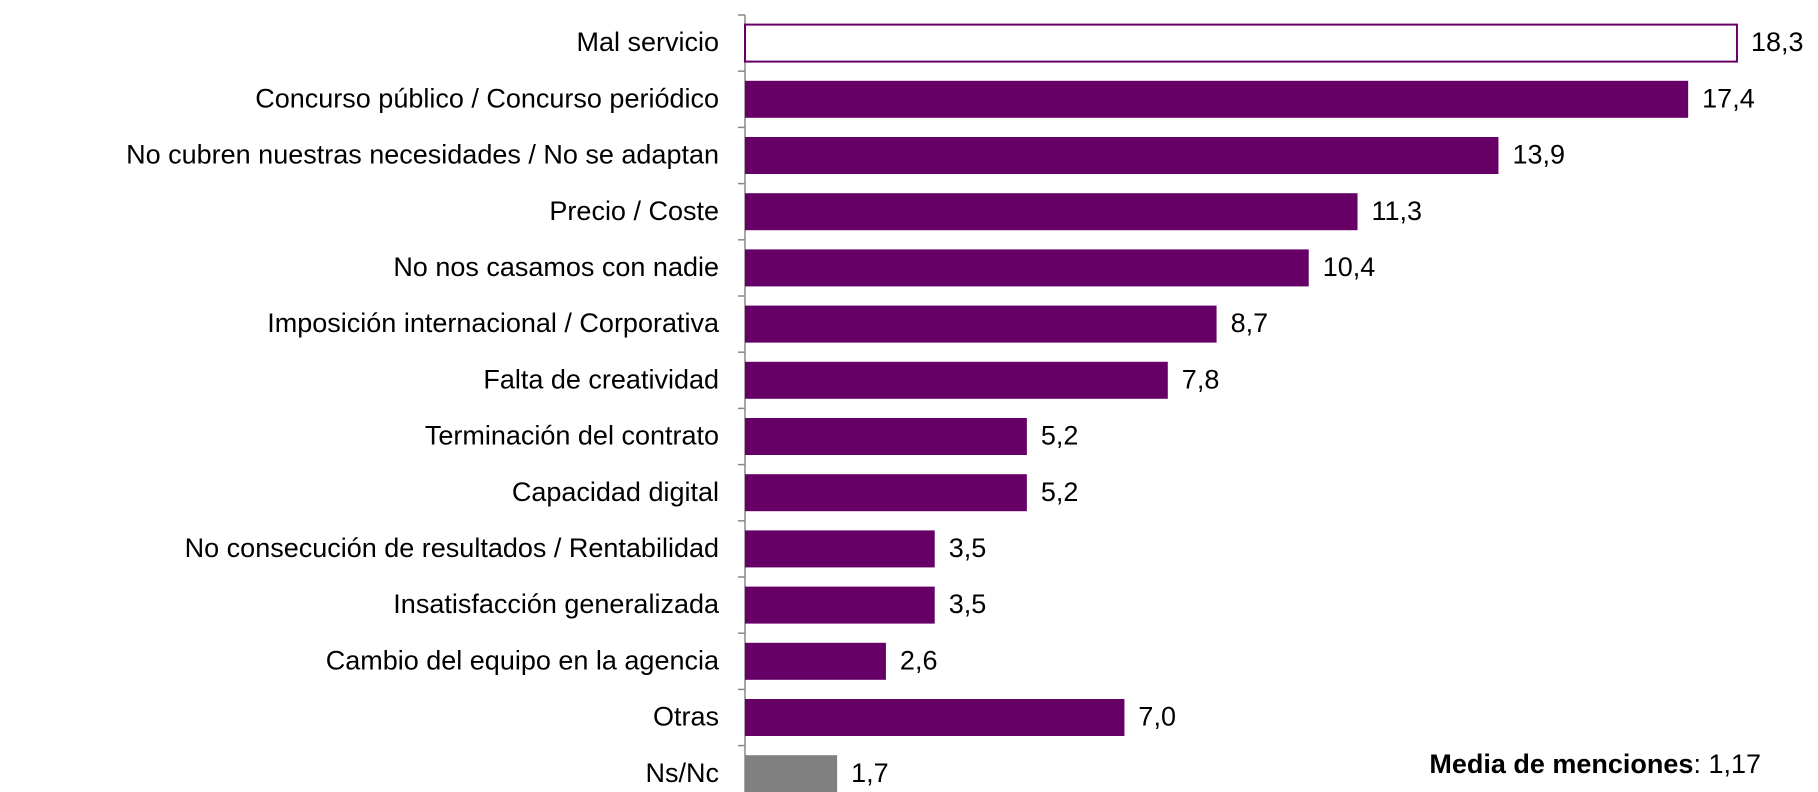 The width and height of the screenshot is (1818, 792). Describe the element at coordinates (1777, 42) in the screenshot. I see `value-label: 18,3` at that location.